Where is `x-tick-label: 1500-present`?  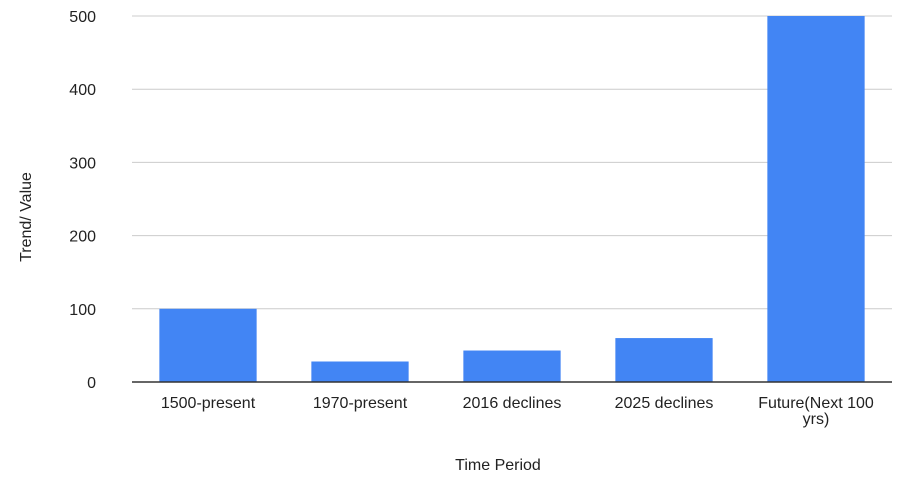
x-tick-label: 1500-present is located at coordinates (208, 403).